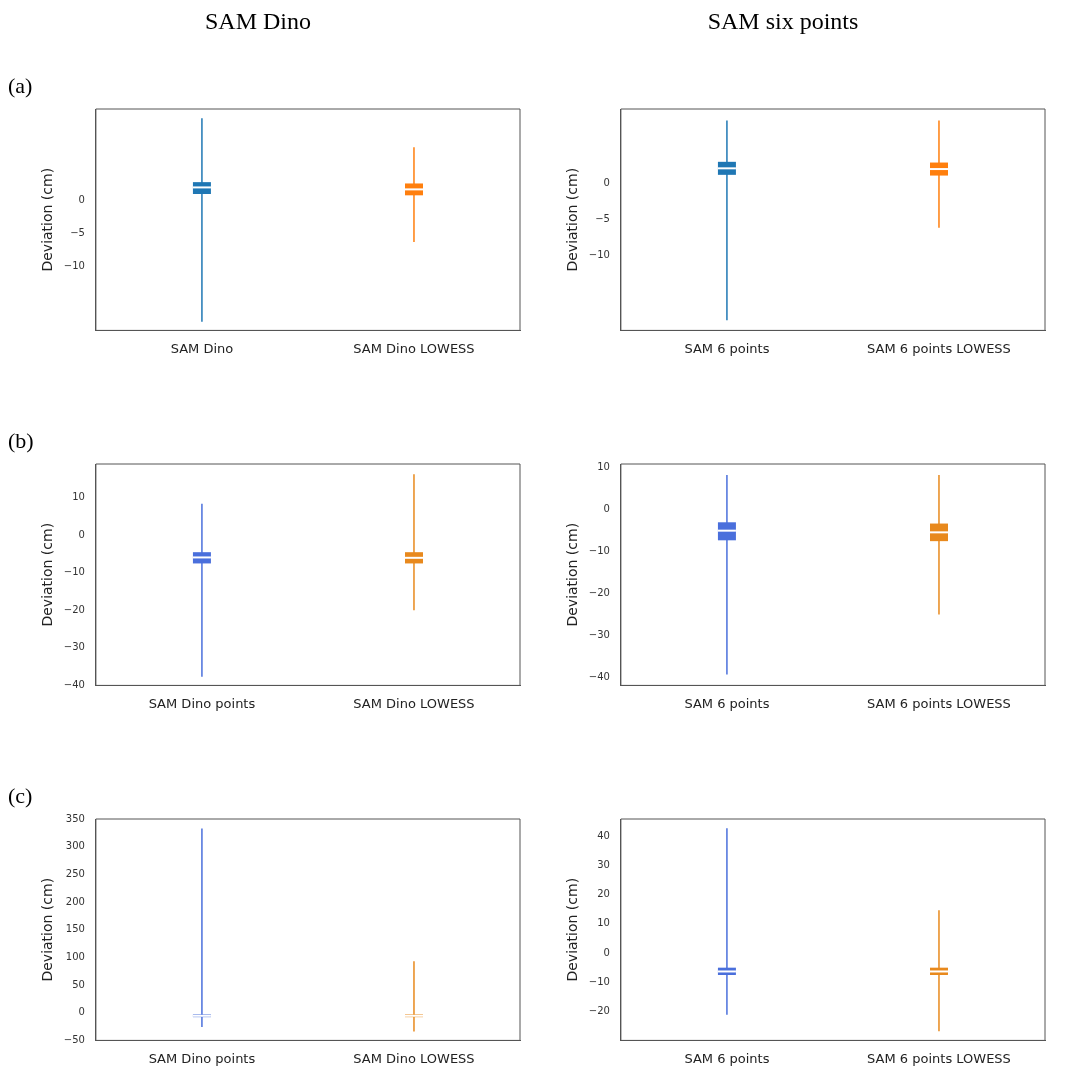 This screenshot has height=1072, width=1065. What do you see at coordinates (202, 348) in the screenshot?
I see `x-tick-label: SAM Dino` at bounding box center [202, 348].